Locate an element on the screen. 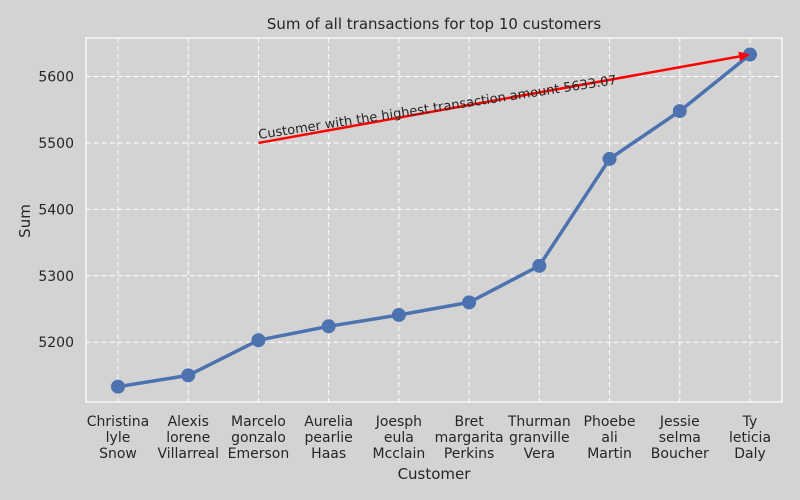  x-tick-label-line: pearlie is located at coordinates (329, 438).